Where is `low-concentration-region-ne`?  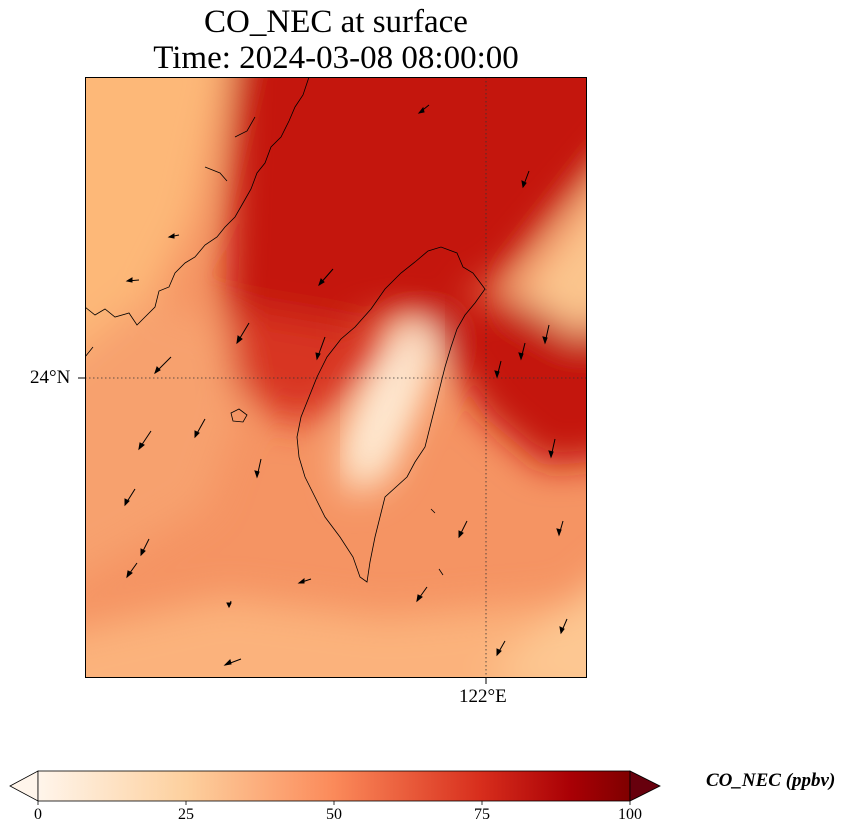 low-concentration-region-ne is located at coordinates (551, 271).